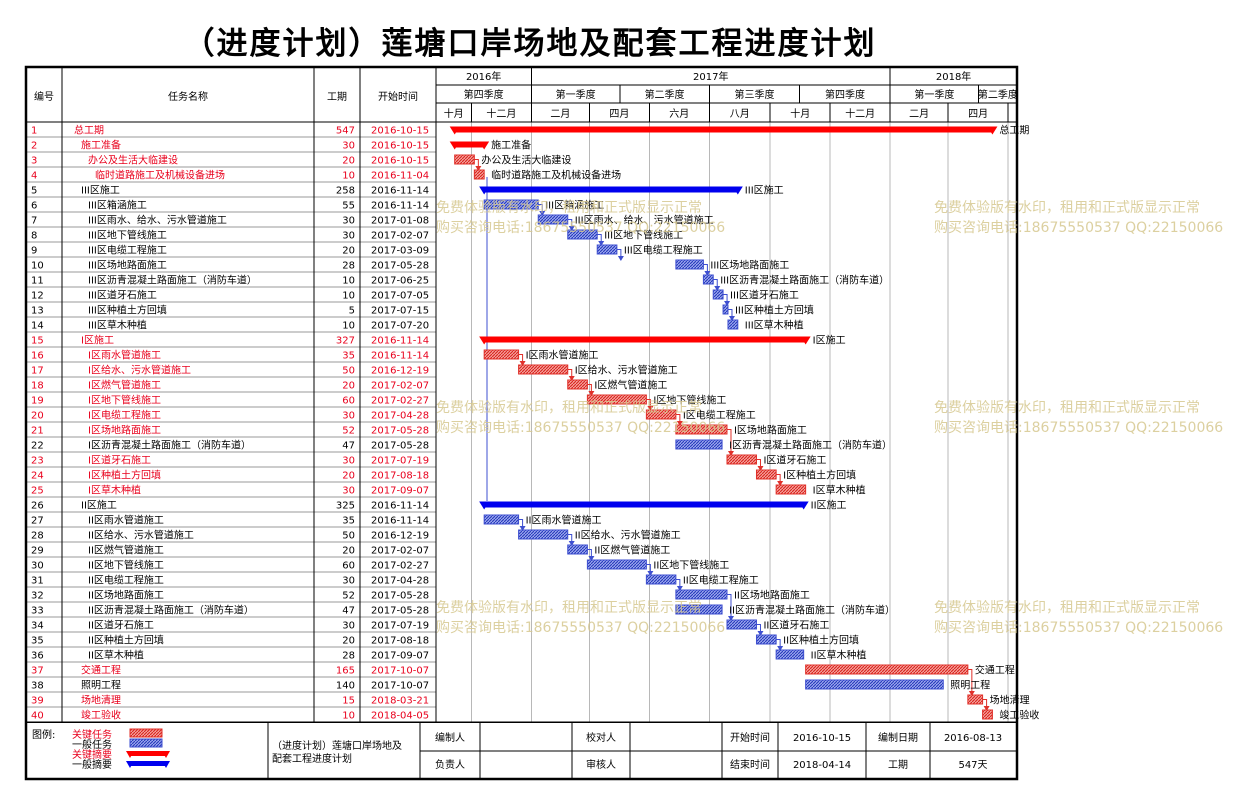 This screenshot has height=801, width=1238. I want to click on task-duration: 5, so click(352, 311).